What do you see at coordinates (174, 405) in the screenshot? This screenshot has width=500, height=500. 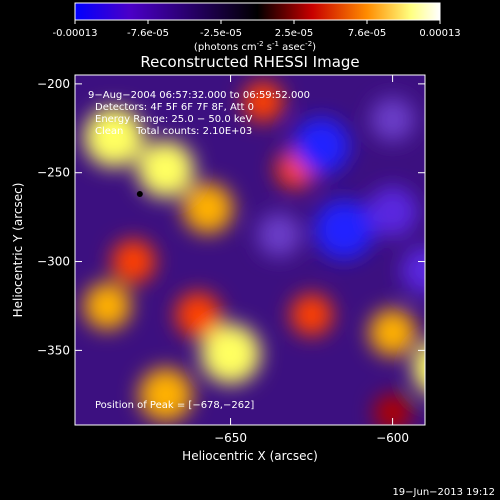 I see `annotation-peak-position: Position of Peak = [−678,−262]` at bounding box center [174, 405].